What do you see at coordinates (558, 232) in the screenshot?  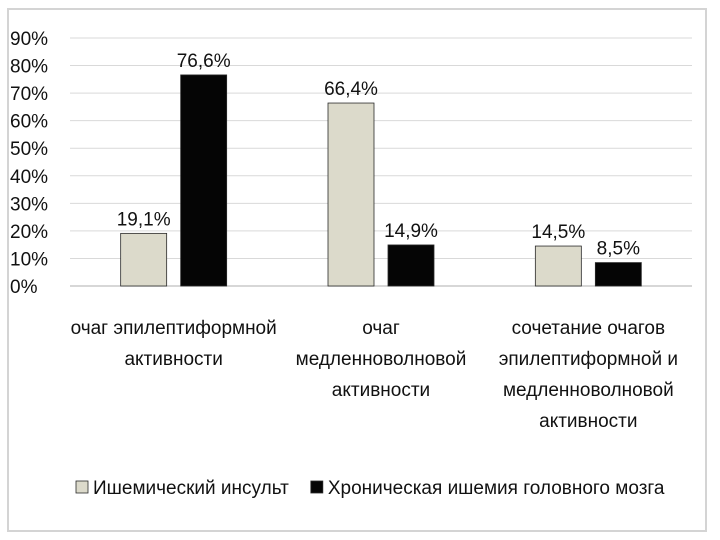 I see `data-label: 14,5%` at bounding box center [558, 232].